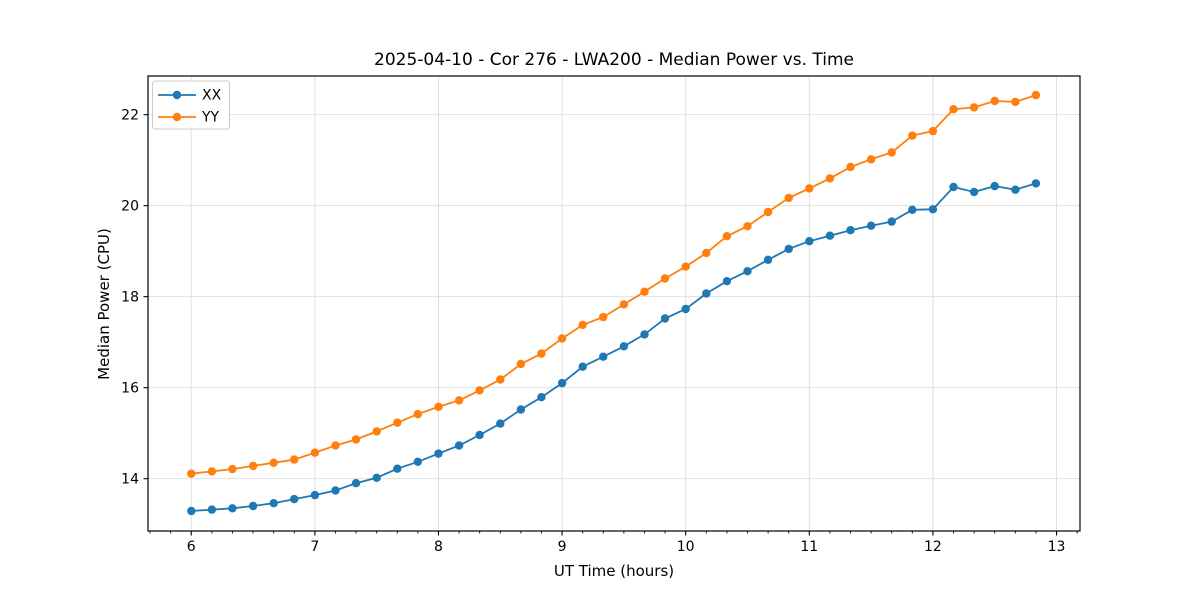 The image size is (1200, 600). Describe the element at coordinates (190, 96) in the screenshot. I see `legend-entry-xx: XX` at that location.